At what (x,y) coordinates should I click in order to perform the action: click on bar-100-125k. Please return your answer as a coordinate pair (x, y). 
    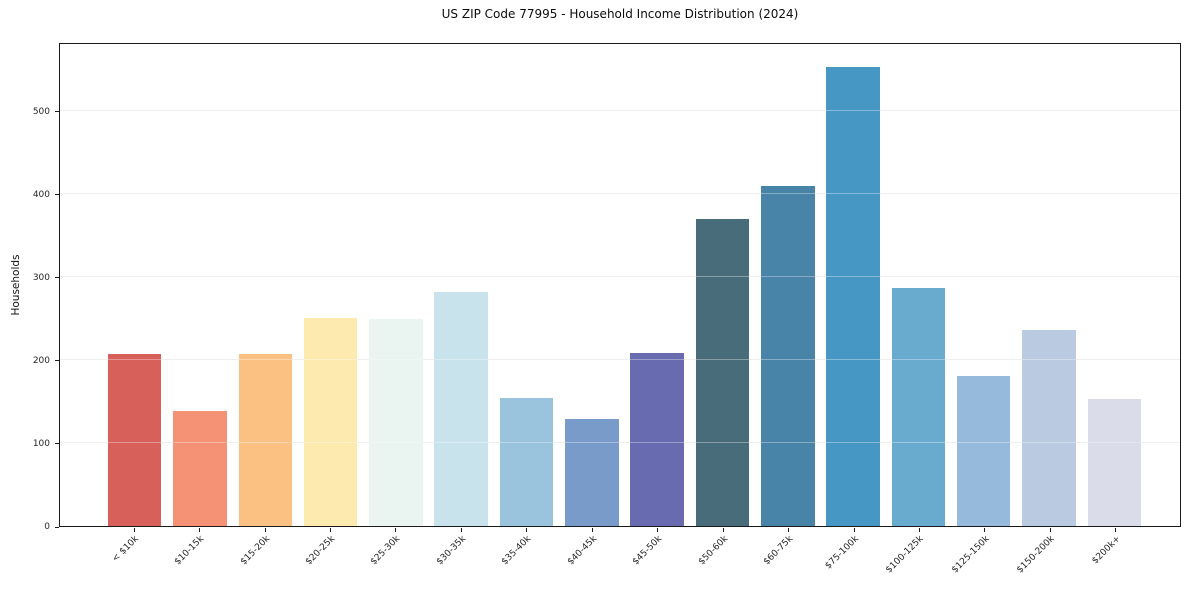
    Looking at the image, I should click on (918, 406).